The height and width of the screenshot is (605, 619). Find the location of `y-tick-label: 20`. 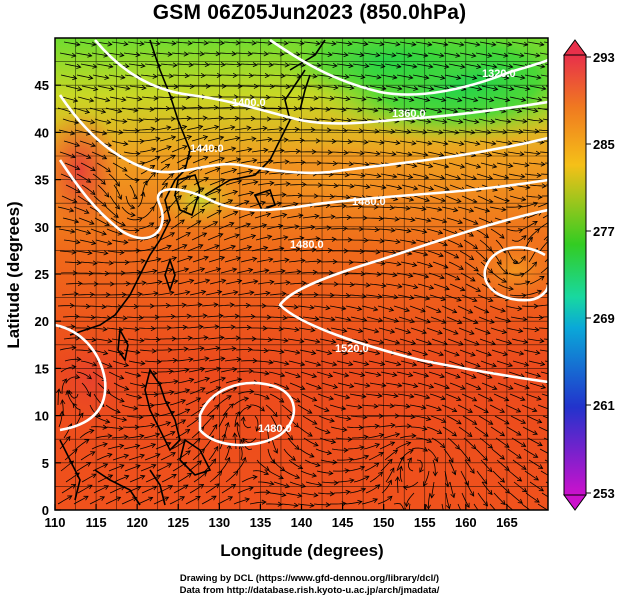

y-tick-label: 20 is located at coordinates (42, 321).